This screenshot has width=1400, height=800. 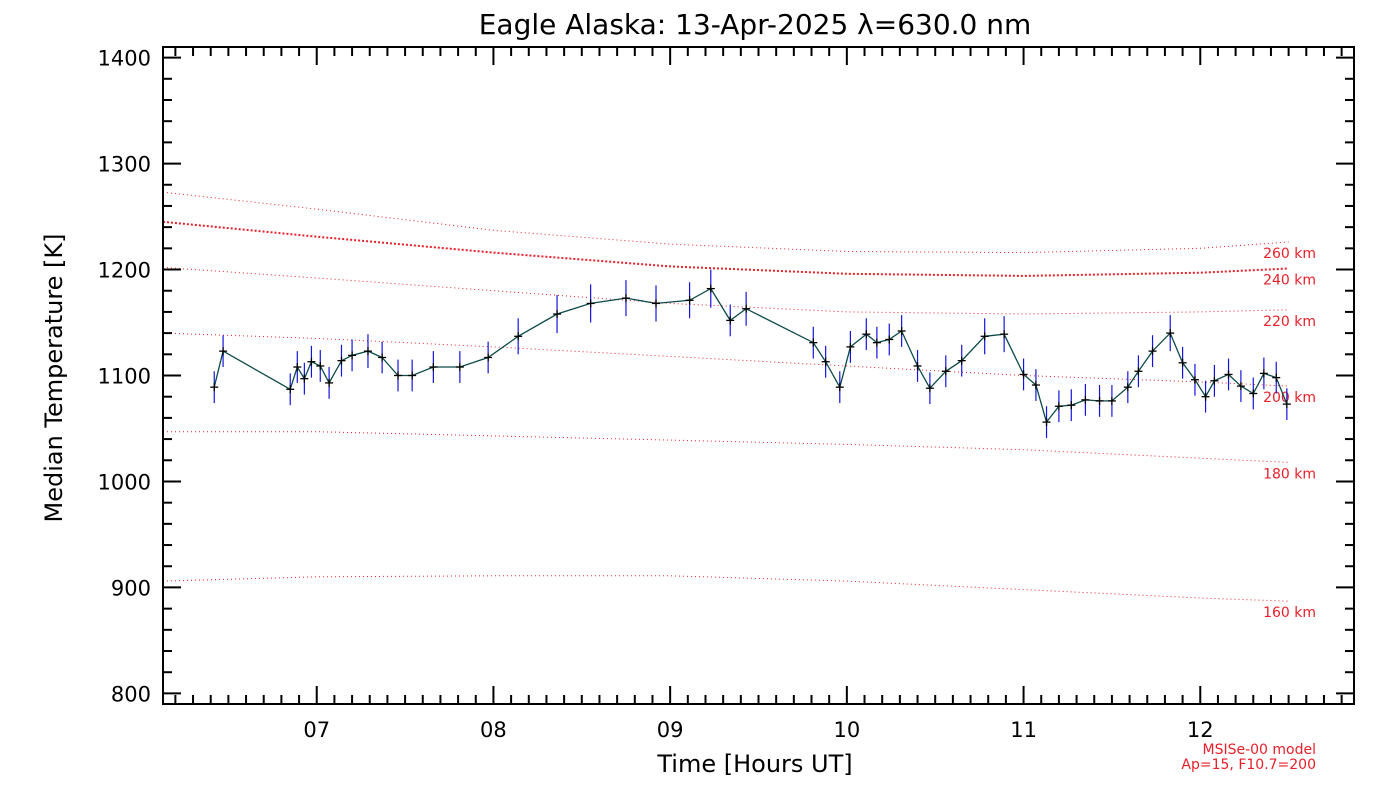 What do you see at coordinates (725, 588) in the screenshot?
I see `model-curve-160km` at bounding box center [725, 588].